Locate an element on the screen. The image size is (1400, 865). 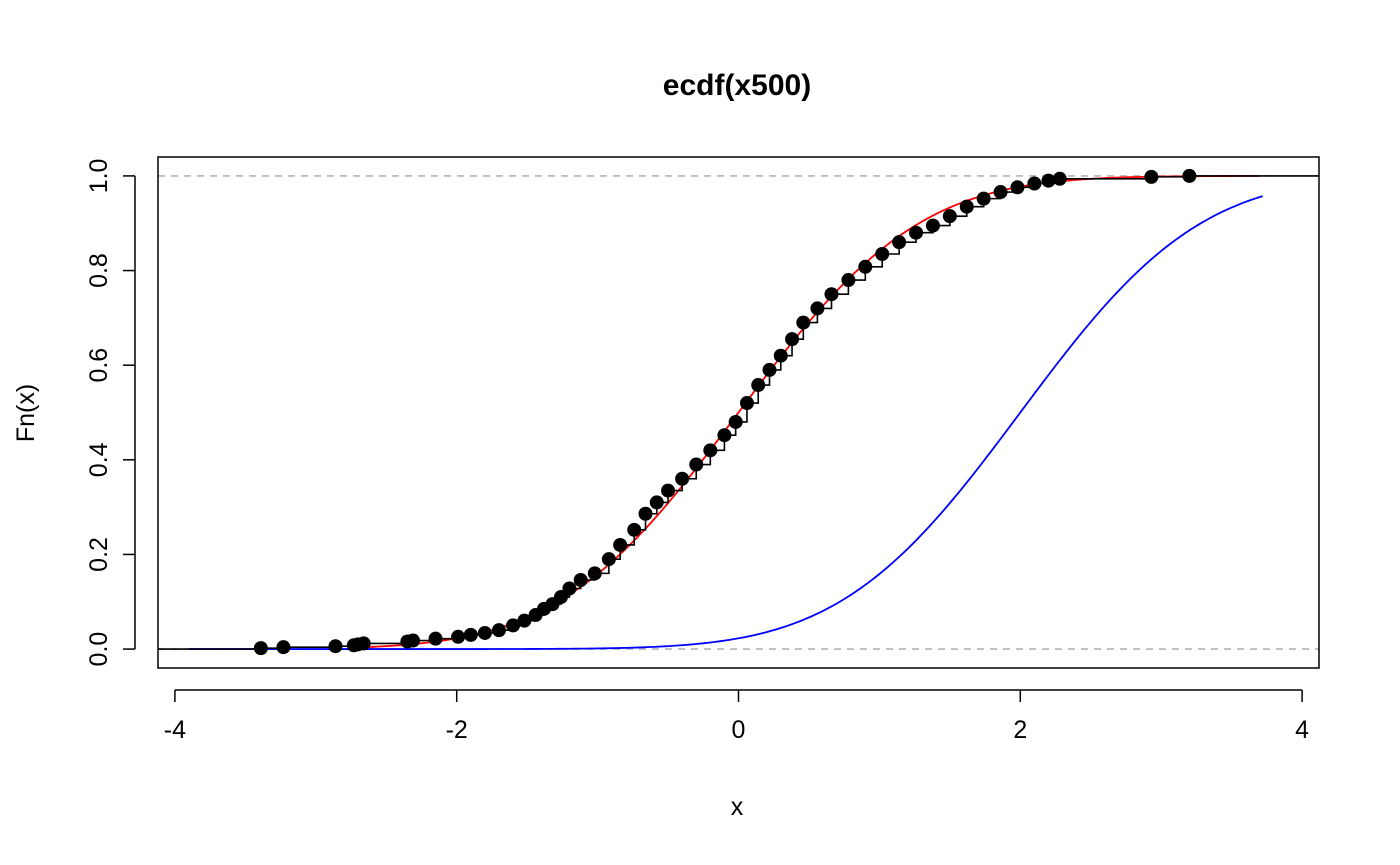
y-tick-label: 0.8 is located at coordinates (99, 270).